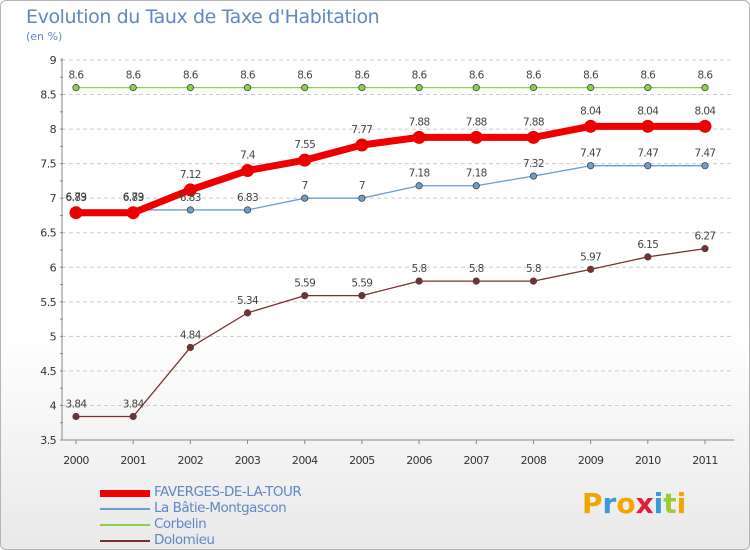 The height and width of the screenshot is (550, 750). What do you see at coordinates (248, 156) in the screenshot?
I see `data-label: 7.4` at bounding box center [248, 156].